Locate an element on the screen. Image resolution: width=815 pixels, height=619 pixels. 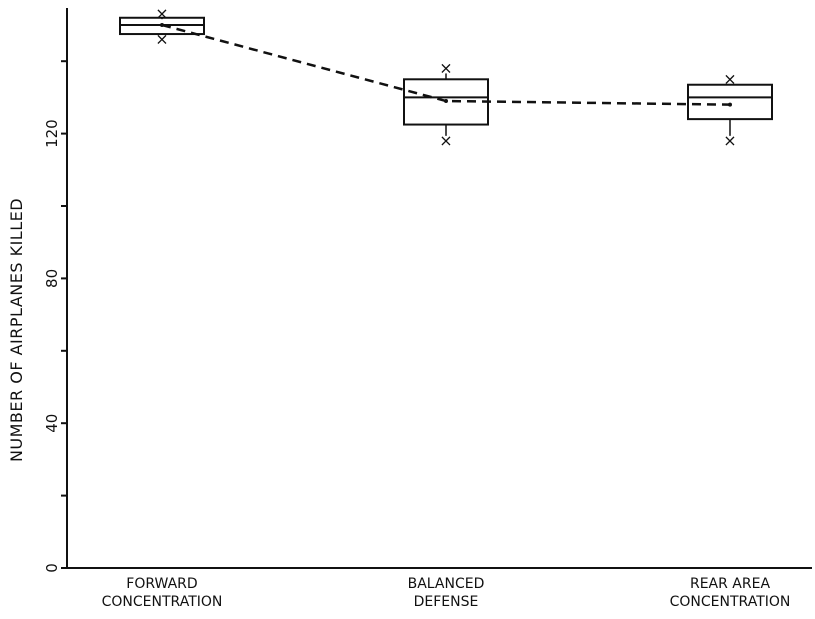
y-ticks: 0 40 80 120 is located at coordinates (55, 316).